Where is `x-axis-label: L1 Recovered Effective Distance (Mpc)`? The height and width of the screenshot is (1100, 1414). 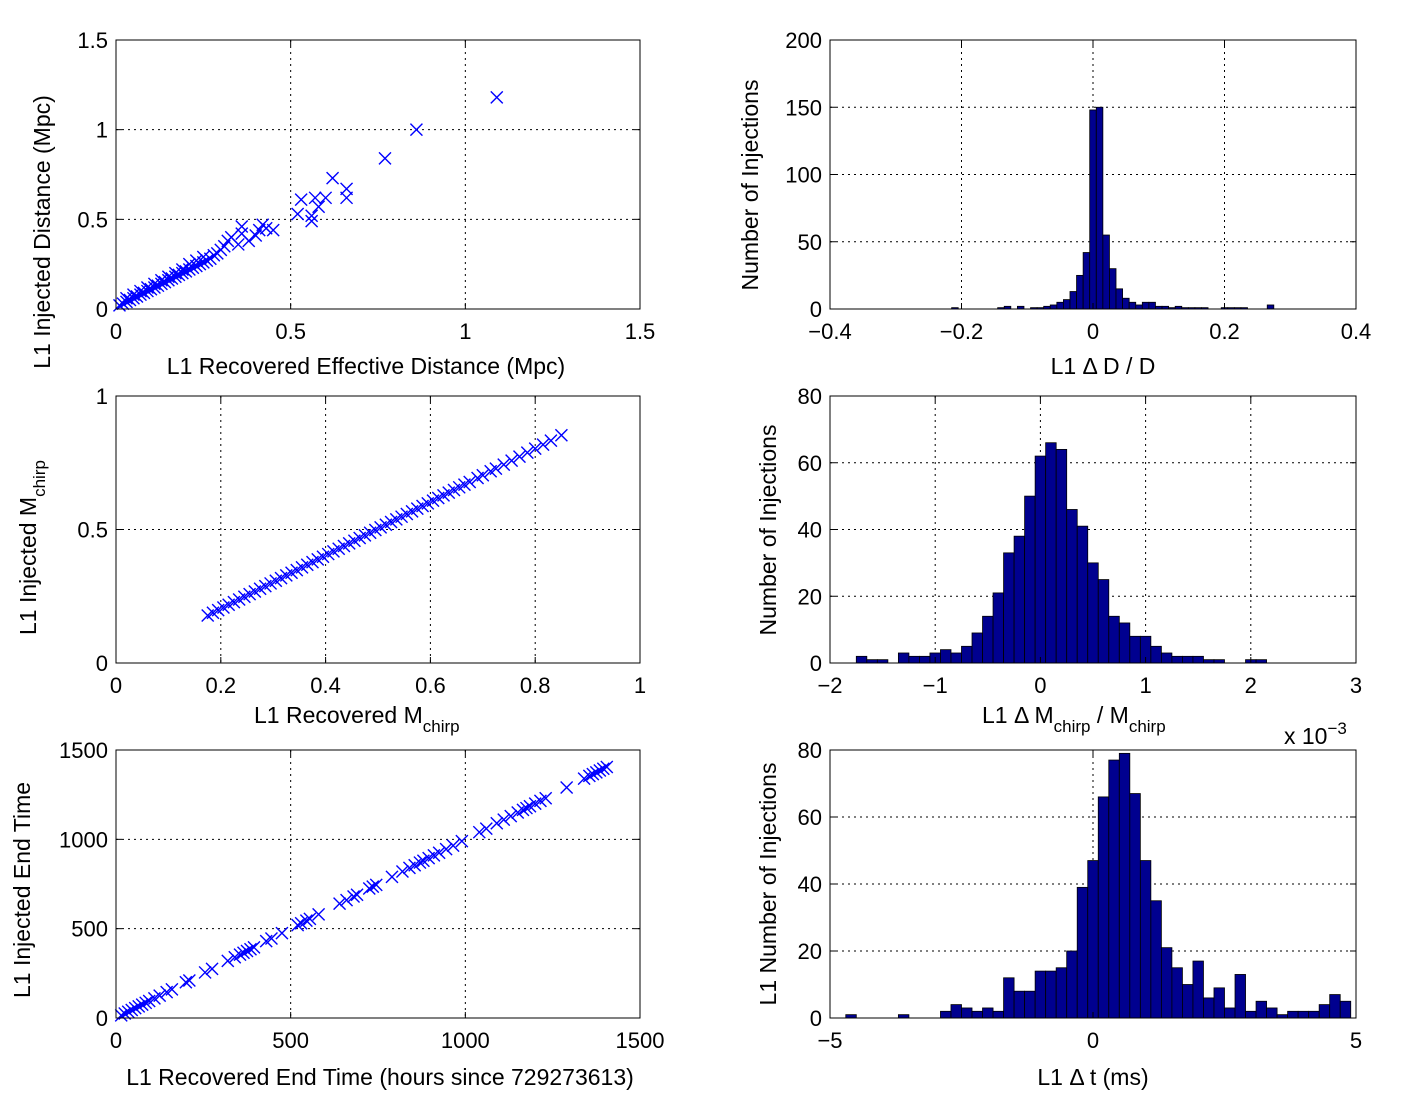 x-axis-label: L1 Recovered Effective Distance (Mpc) is located at coordinates (366, 366).